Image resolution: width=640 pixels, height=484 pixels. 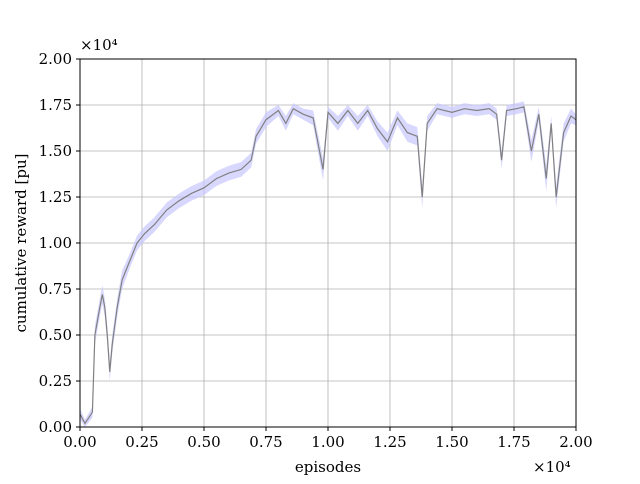 What do you see at coordinates (575, 442) in the screenshot?
I see `x-tick-label: 2.00` at bounding box center [575, 442].